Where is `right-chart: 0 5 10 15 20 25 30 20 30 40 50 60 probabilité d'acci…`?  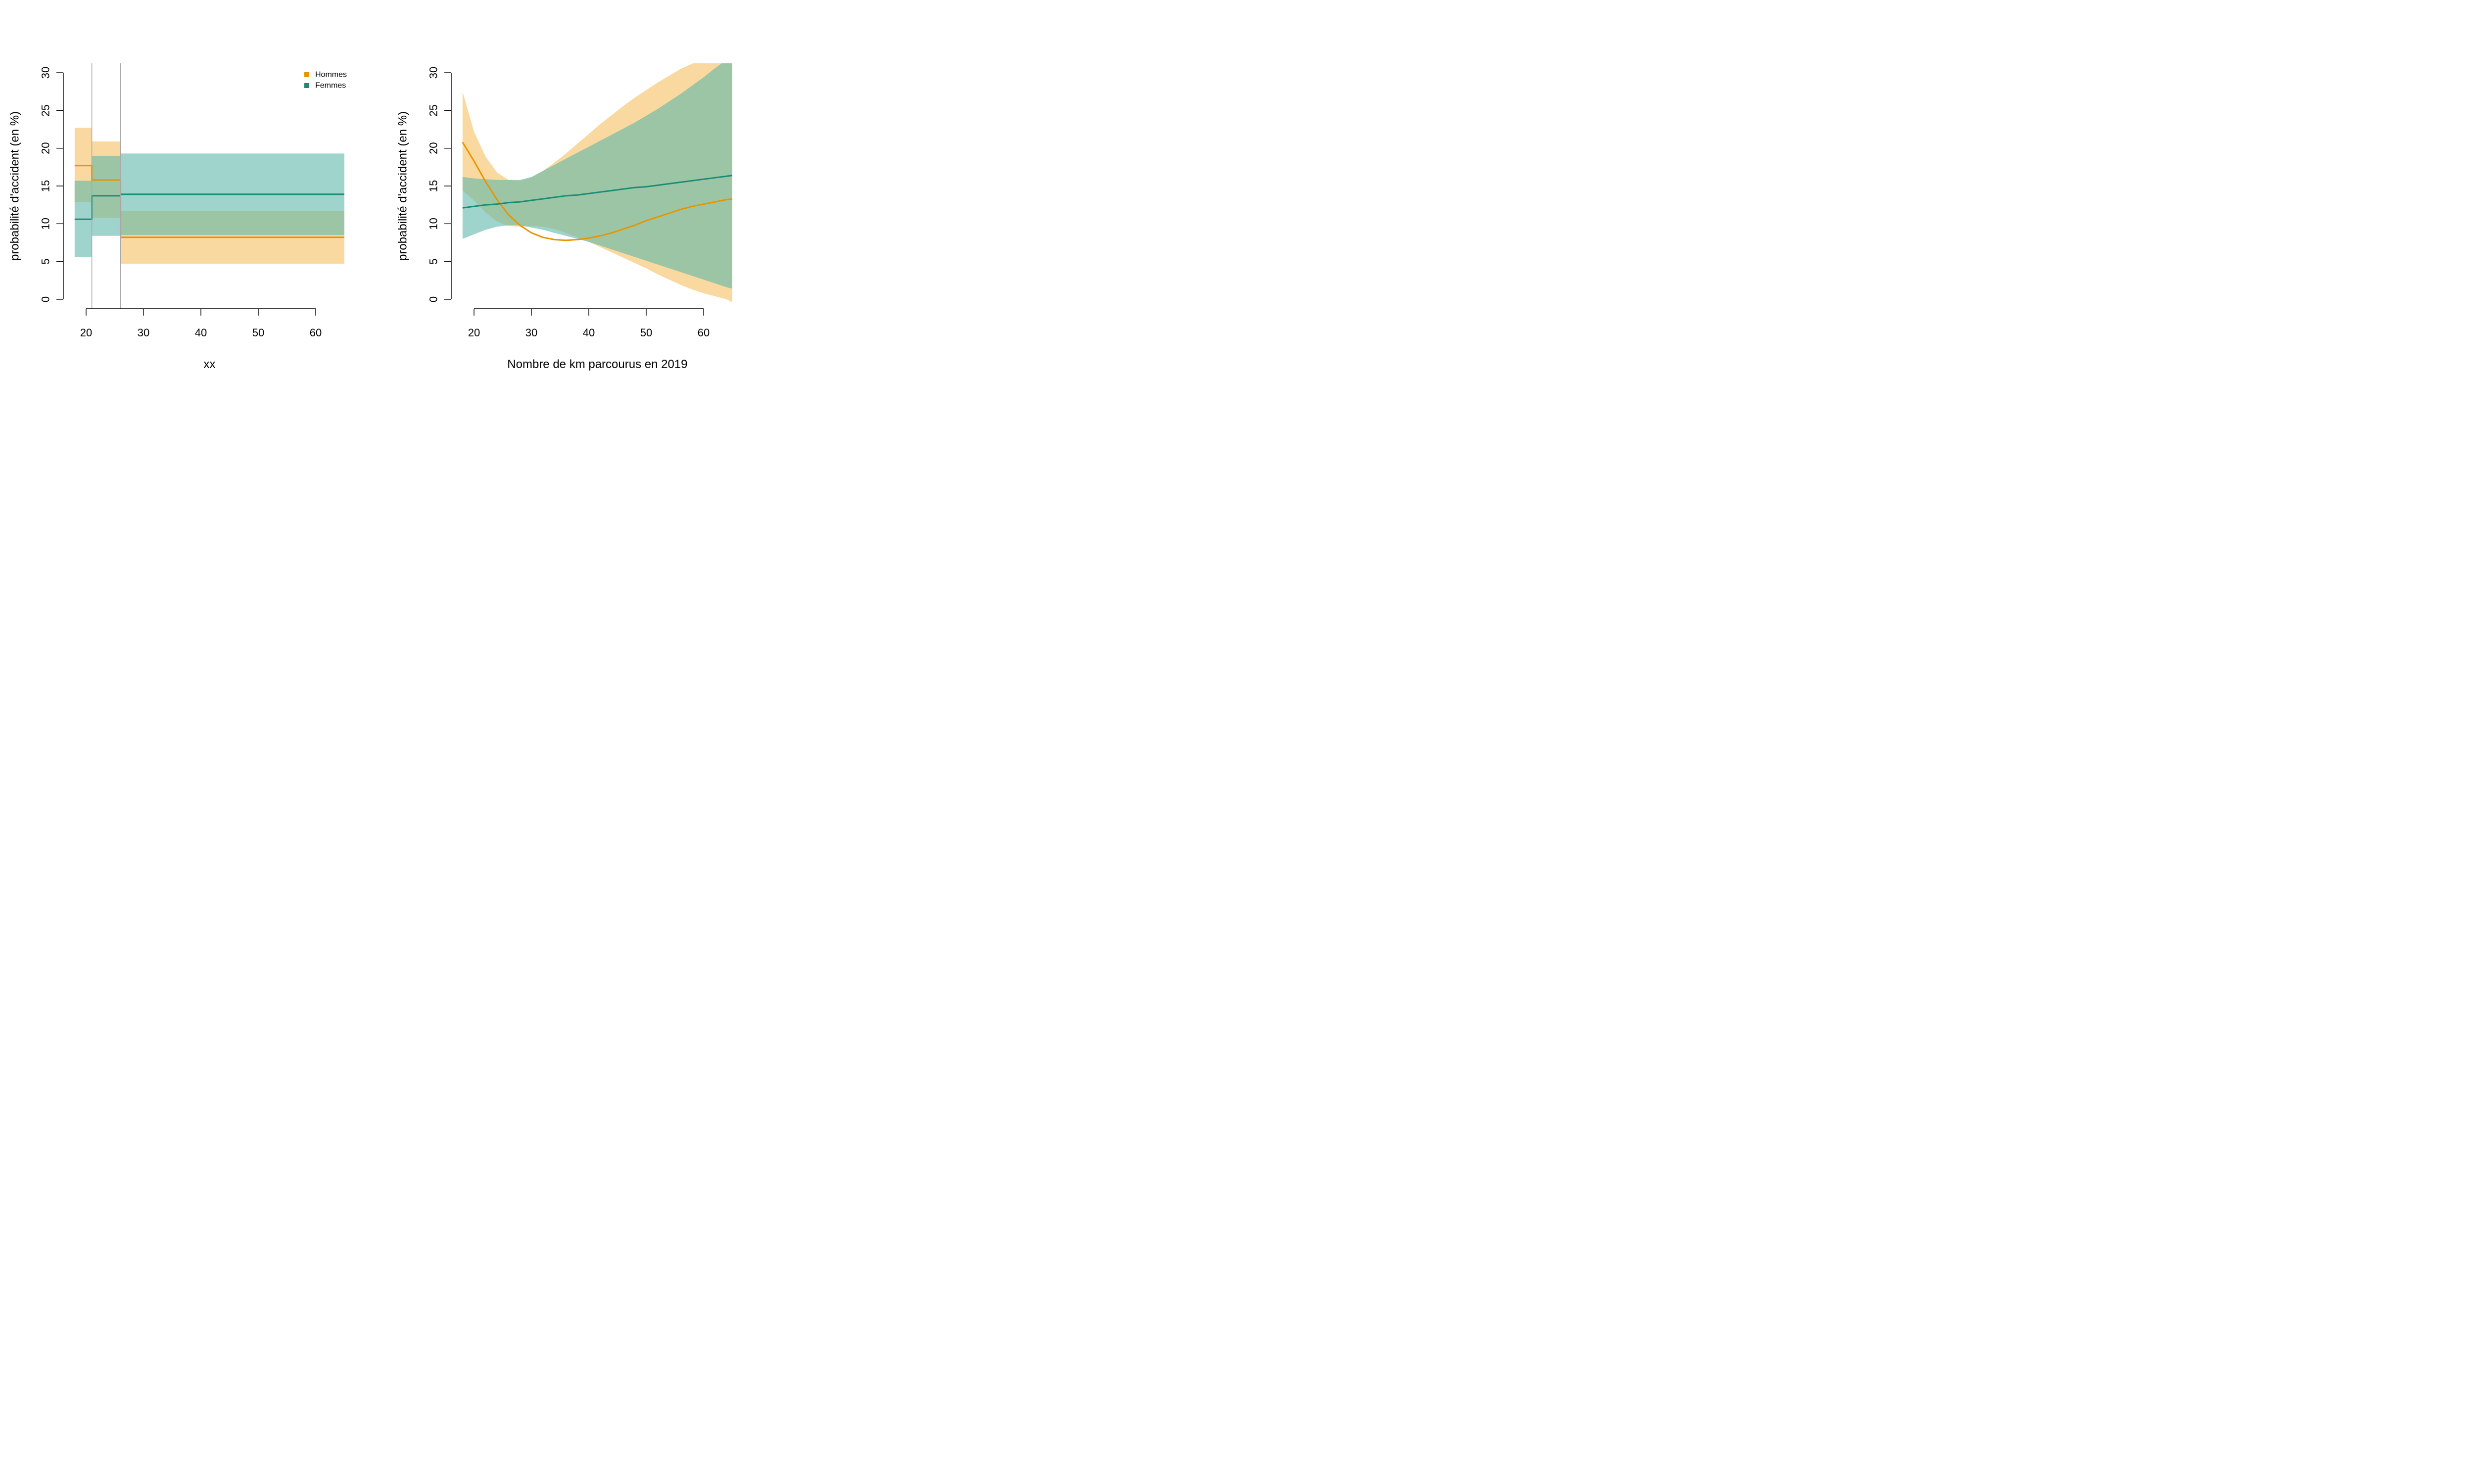 right-chart: 0 5 10 15 20 25 30 20 30 40 50 60 probabilité d'acci… is located at coordinates (565, 217).